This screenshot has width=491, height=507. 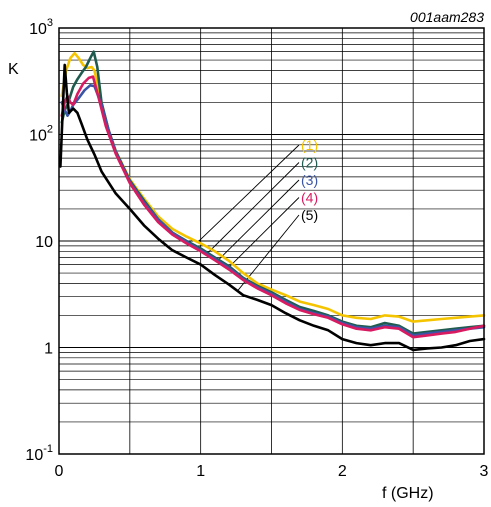 I want to click on legend-label-5: (5), so click(x=309, y=215).